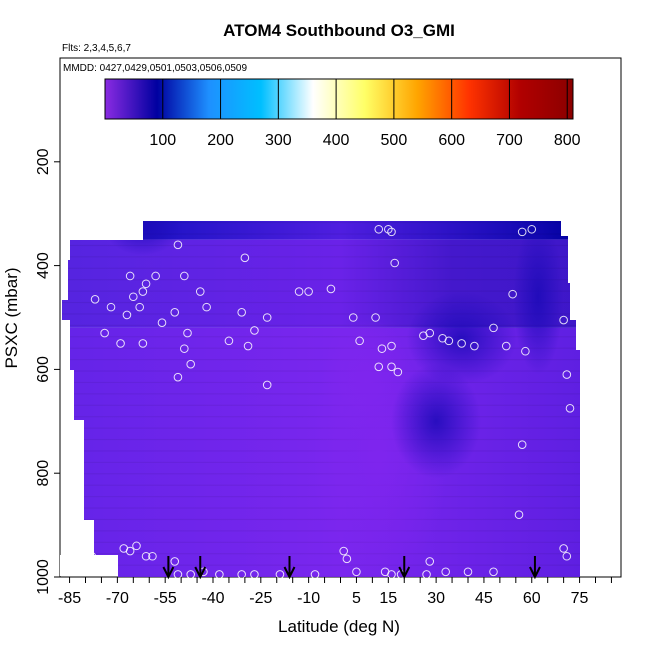 The width and height of the screenshot is (650, 650). I want to click on colorbar-tick-label: 500, so click(394, 140).